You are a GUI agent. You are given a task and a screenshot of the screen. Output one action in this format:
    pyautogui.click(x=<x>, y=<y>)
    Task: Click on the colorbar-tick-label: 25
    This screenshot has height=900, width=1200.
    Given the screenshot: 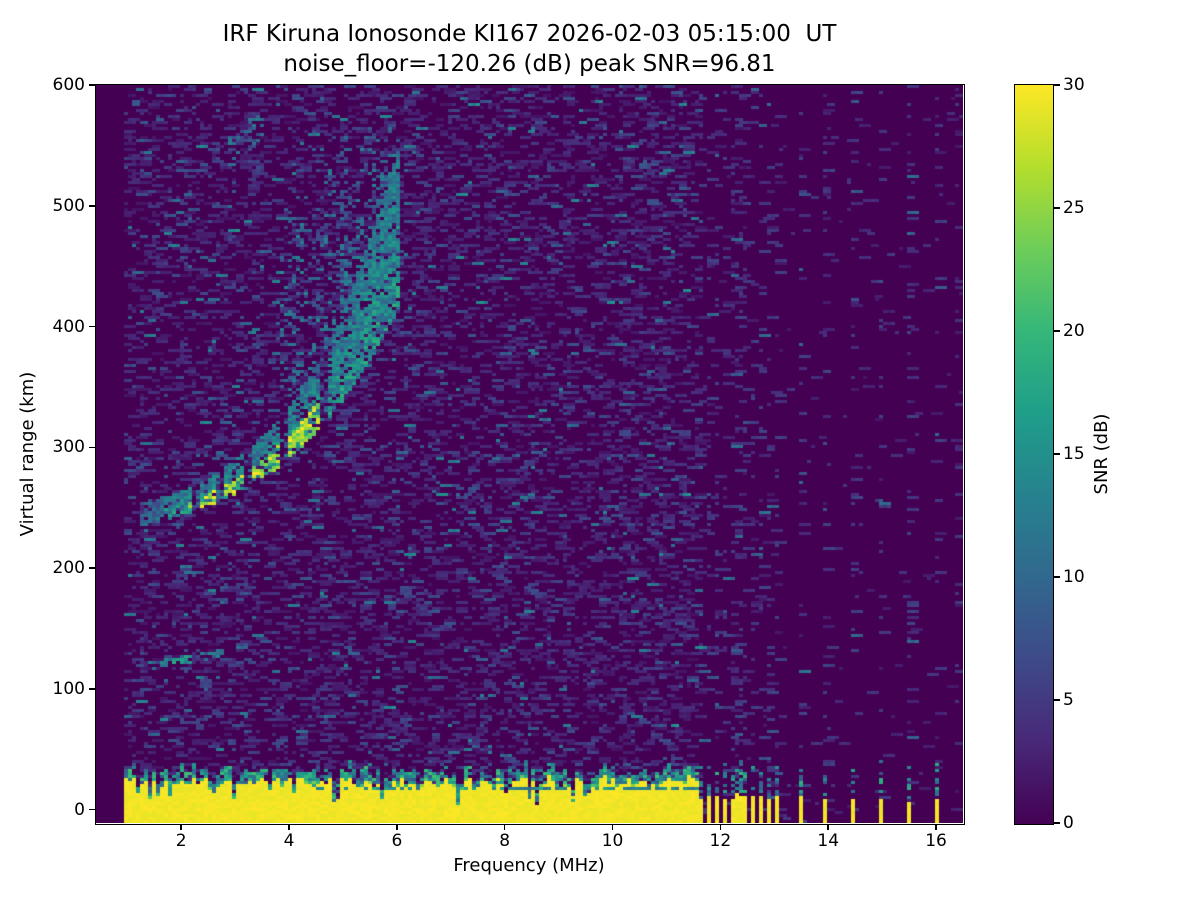 What is the action you would take?
    pyautogui.click(x=1074, y=208)
    